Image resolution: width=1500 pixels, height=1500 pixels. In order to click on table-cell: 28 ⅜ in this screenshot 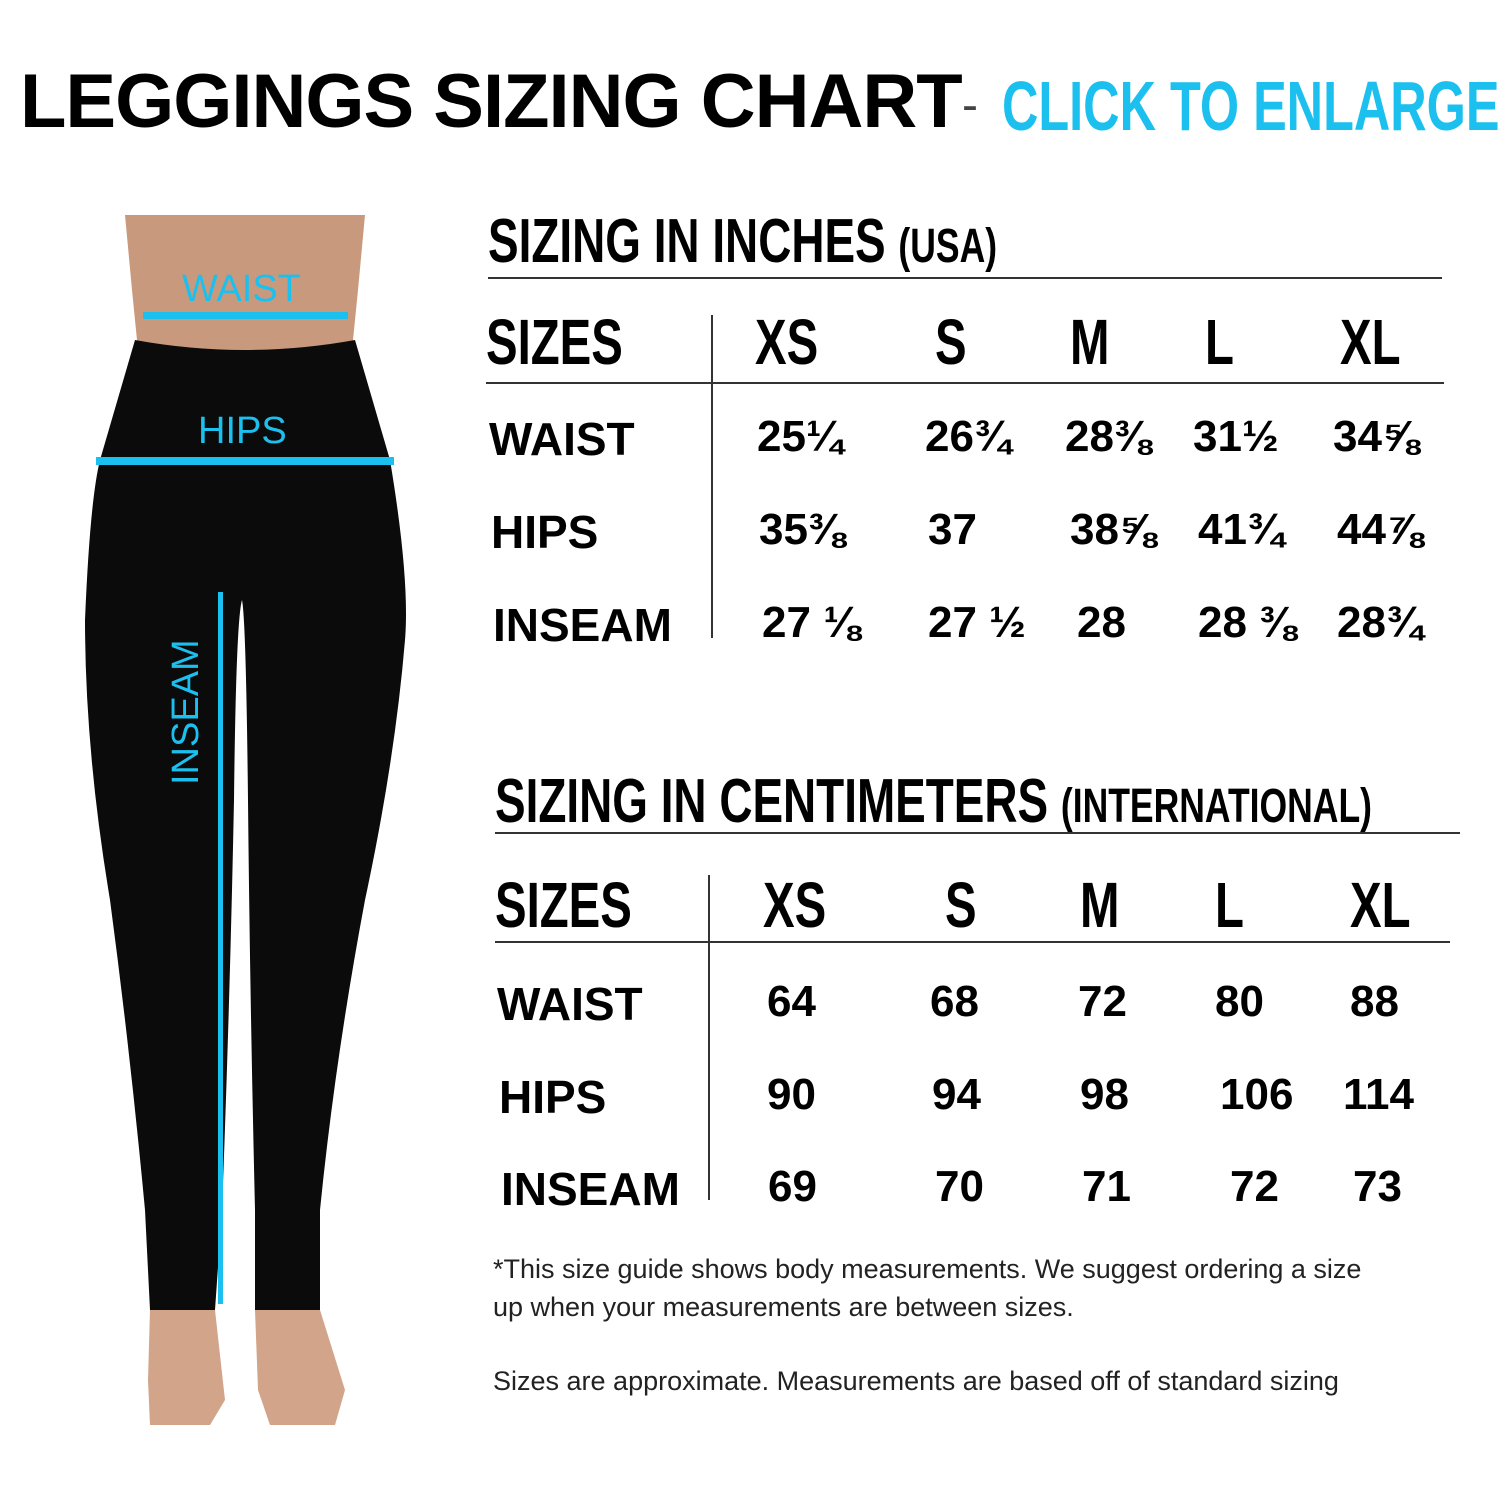, I will do `click(1247, 622)`.